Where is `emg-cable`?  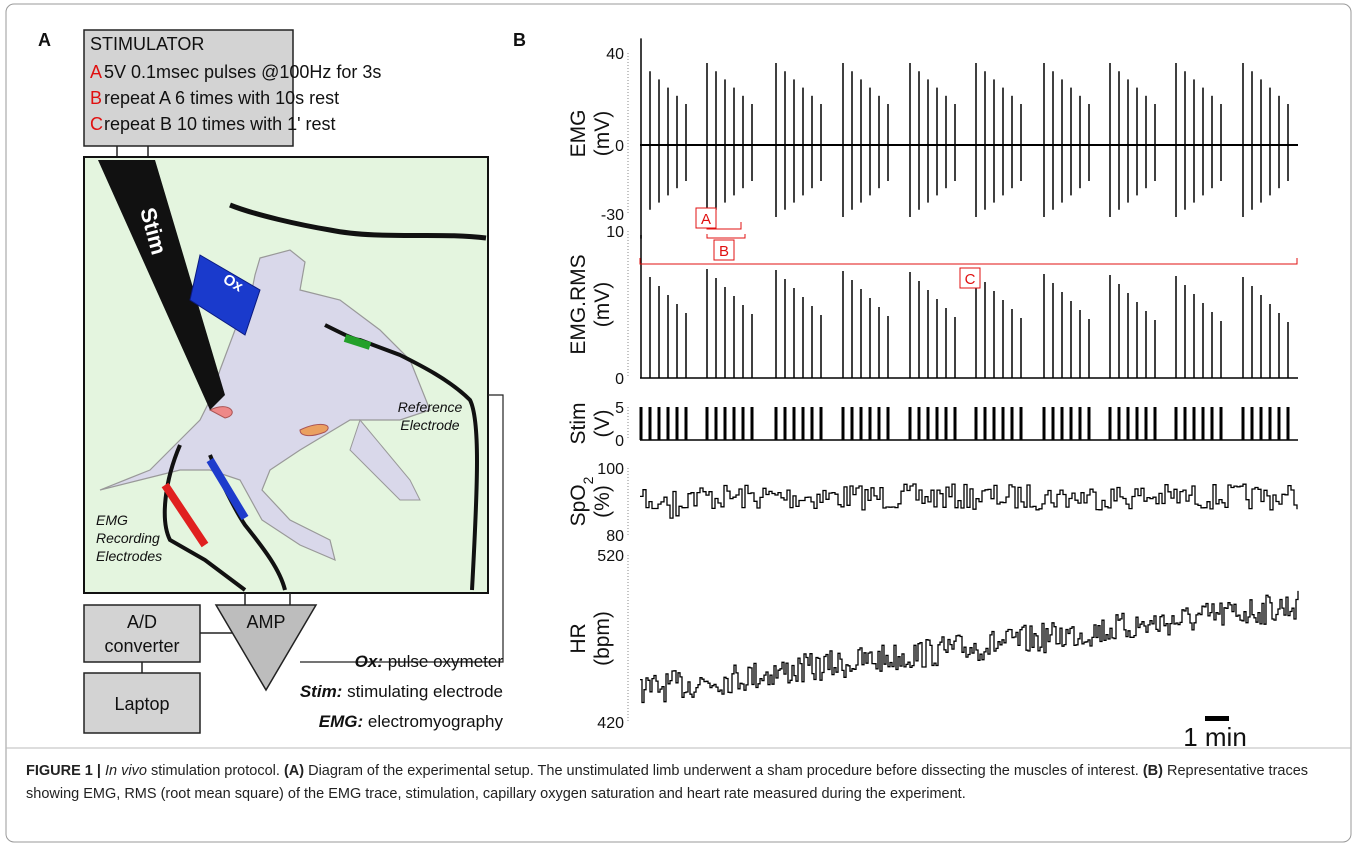 emg-cable is located at coordinates (204, 518).